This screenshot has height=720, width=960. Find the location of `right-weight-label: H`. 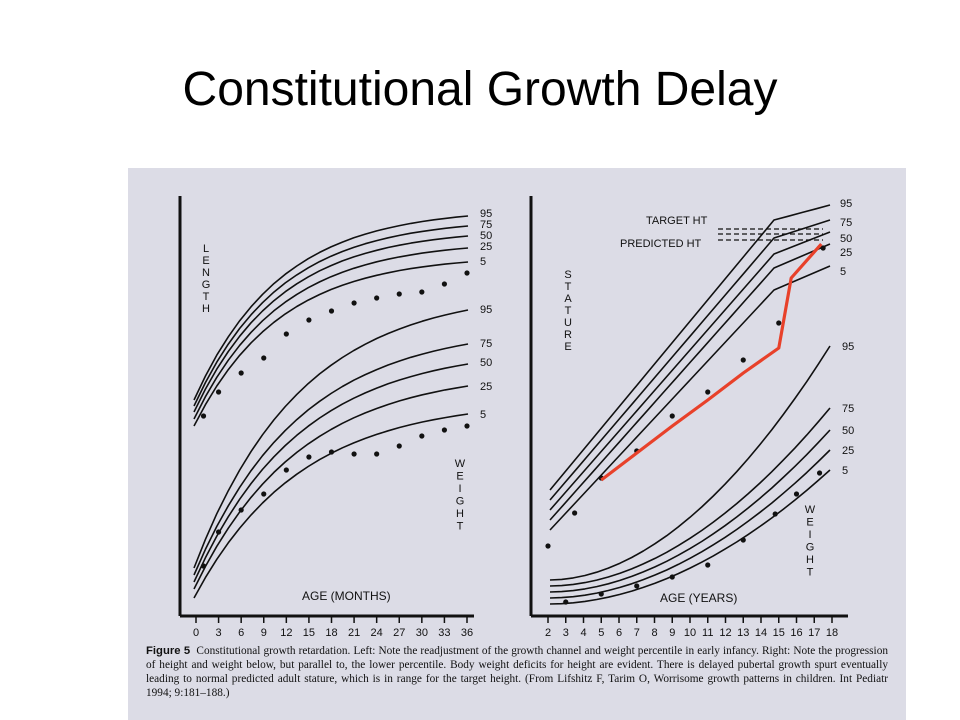

right-weight-label: H is located at coordinates (810, 560).